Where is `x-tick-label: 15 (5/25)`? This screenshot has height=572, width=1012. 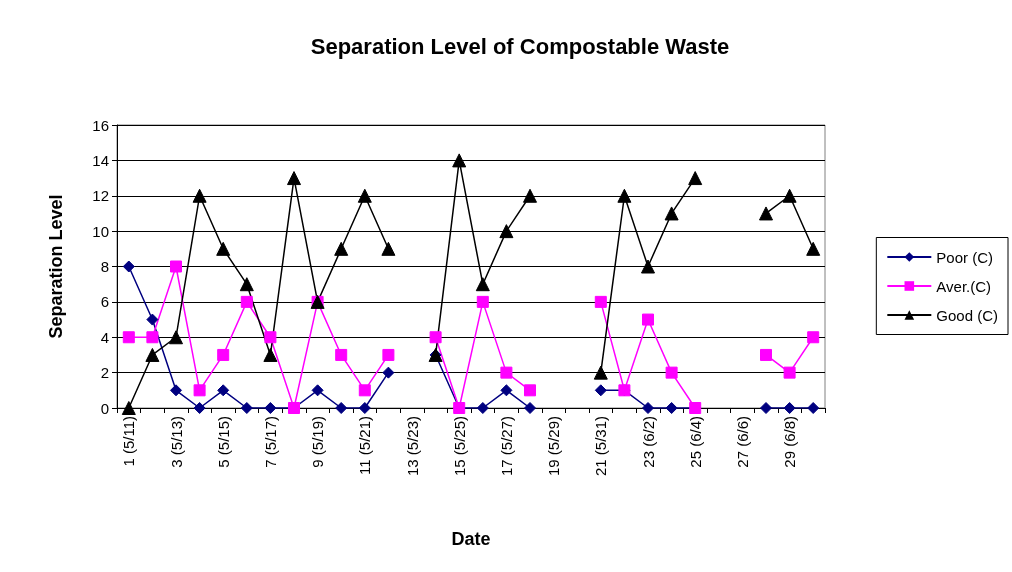
x-tick-label: 15 (5/25) is located at coordinates (459, 446).